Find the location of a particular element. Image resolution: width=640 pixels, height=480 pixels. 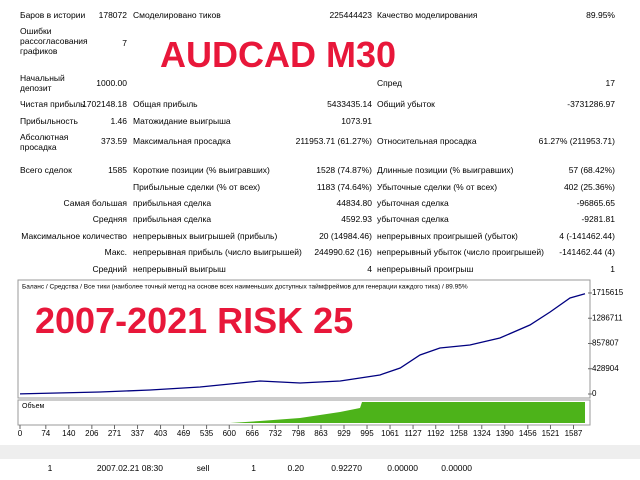

x-tick-label: 1258 is located at coordinates (459, 433).